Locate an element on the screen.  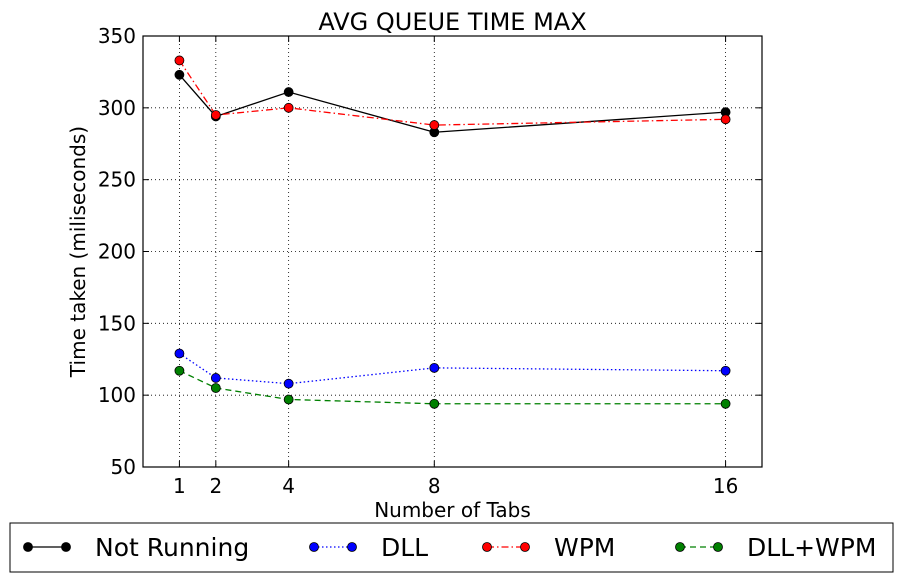
x-tick-label: 8 is located at coordinates (434, 486).